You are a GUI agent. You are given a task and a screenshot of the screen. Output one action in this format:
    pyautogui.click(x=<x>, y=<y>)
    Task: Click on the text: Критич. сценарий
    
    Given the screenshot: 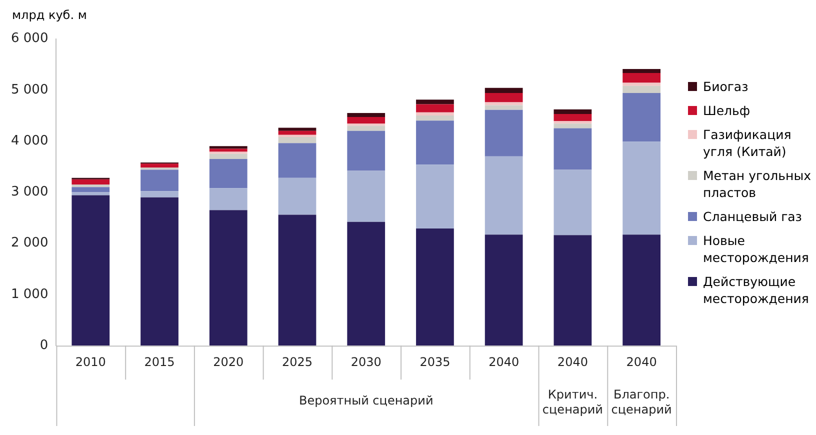 What is the action you would take?
    pyautogui.click(x=572, y=402)
    